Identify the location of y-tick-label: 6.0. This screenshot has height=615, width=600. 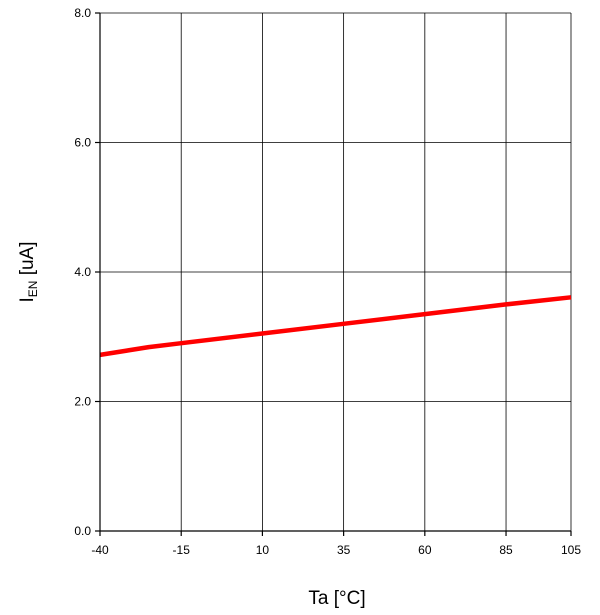
(82, 143).